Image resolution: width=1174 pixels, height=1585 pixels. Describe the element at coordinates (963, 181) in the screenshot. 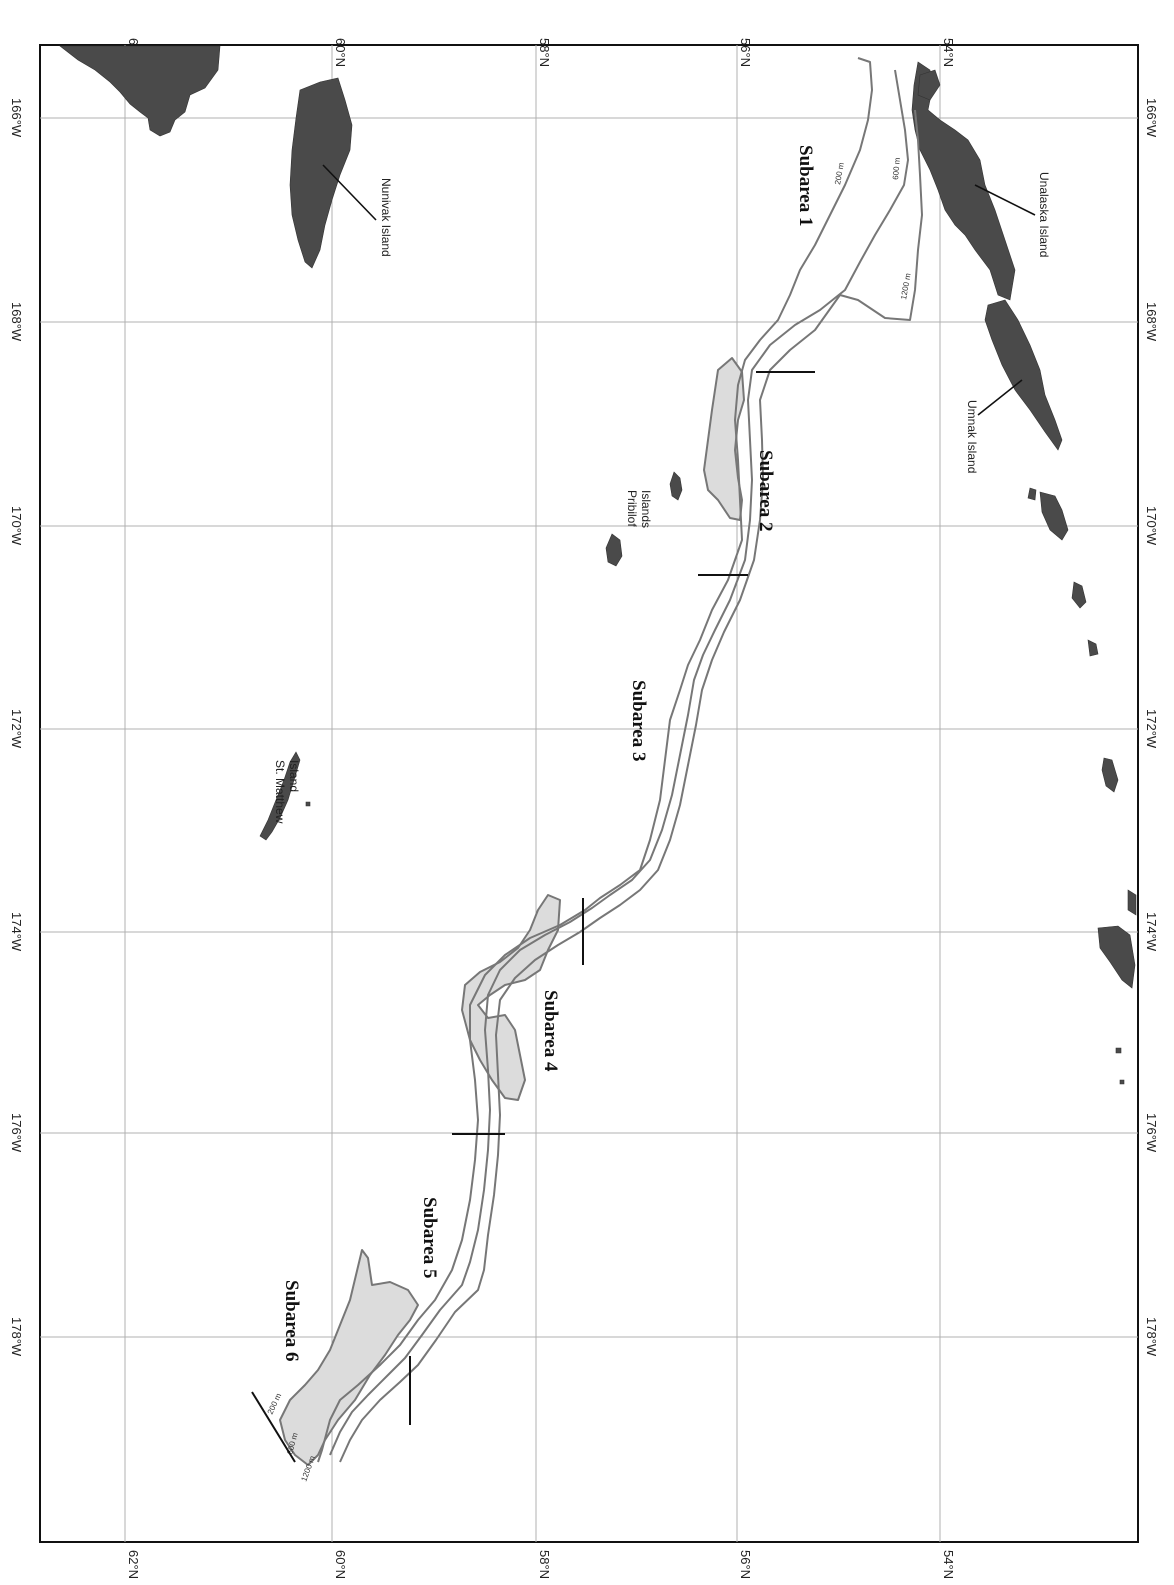

I see `unalaska-island` at that location.